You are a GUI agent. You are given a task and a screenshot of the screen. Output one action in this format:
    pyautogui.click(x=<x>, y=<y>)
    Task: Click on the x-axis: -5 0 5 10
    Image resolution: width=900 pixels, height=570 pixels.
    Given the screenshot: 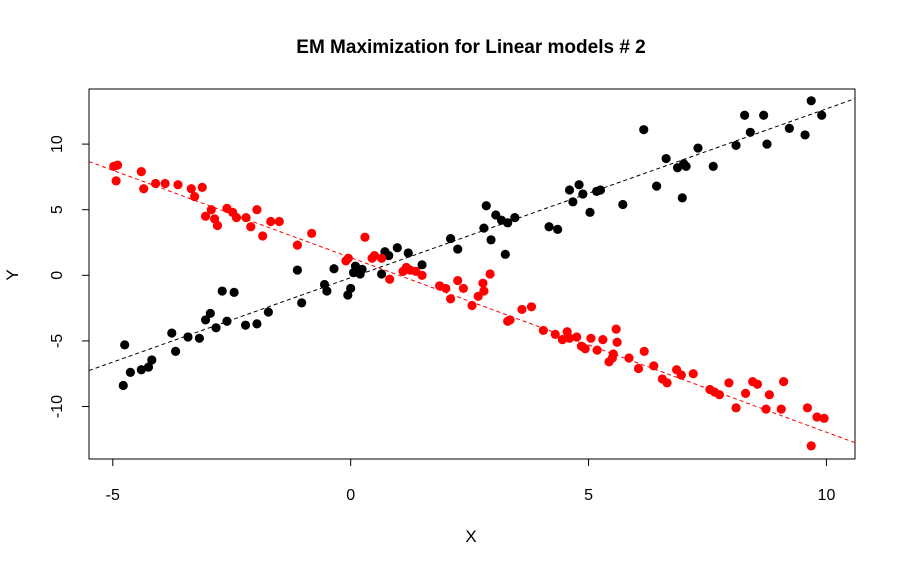 What is the action you would take?
    pyautogui.click(x=470, y=481)
    